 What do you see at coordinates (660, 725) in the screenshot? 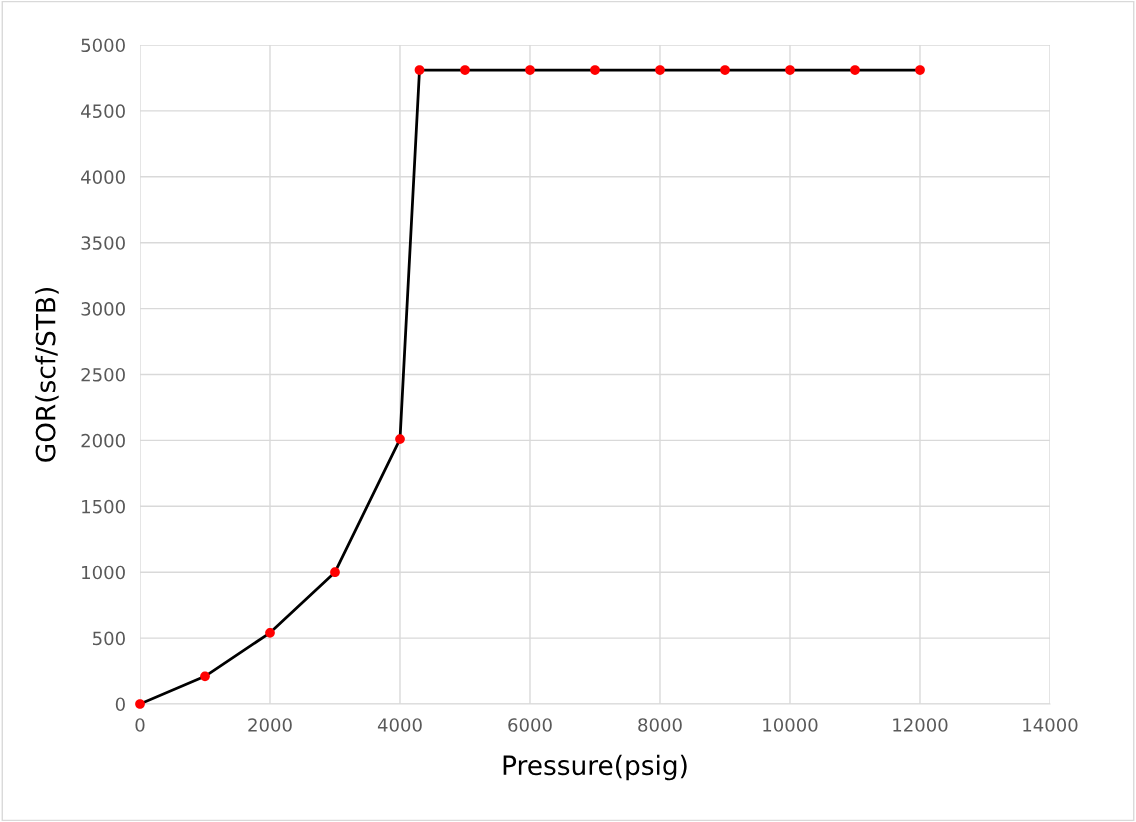
I see `x-tick-label: 8000` at bounding box center [660, 725].